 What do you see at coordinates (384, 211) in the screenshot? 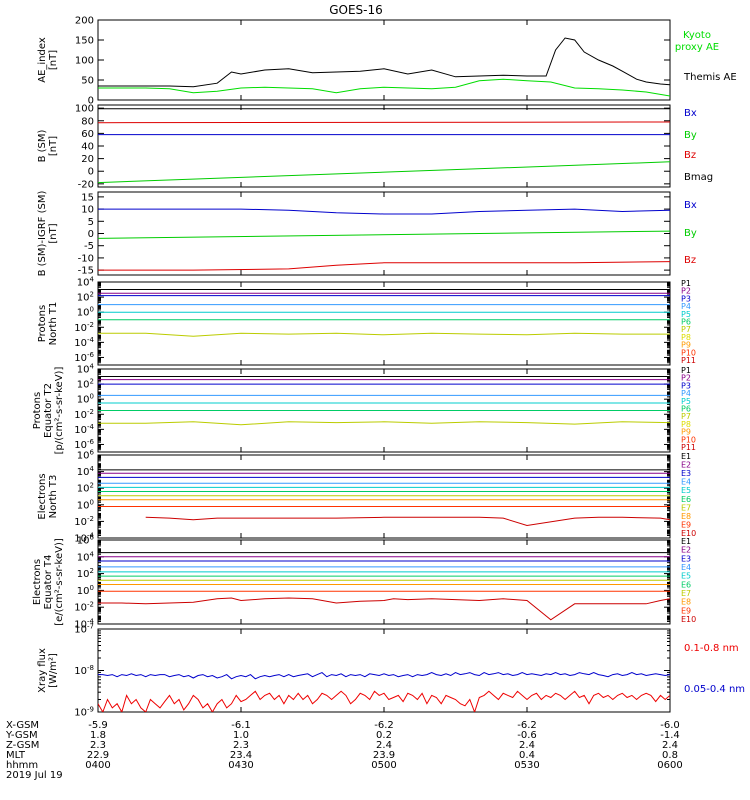
I see `series-line-bx` at bounding box center [384, 211].